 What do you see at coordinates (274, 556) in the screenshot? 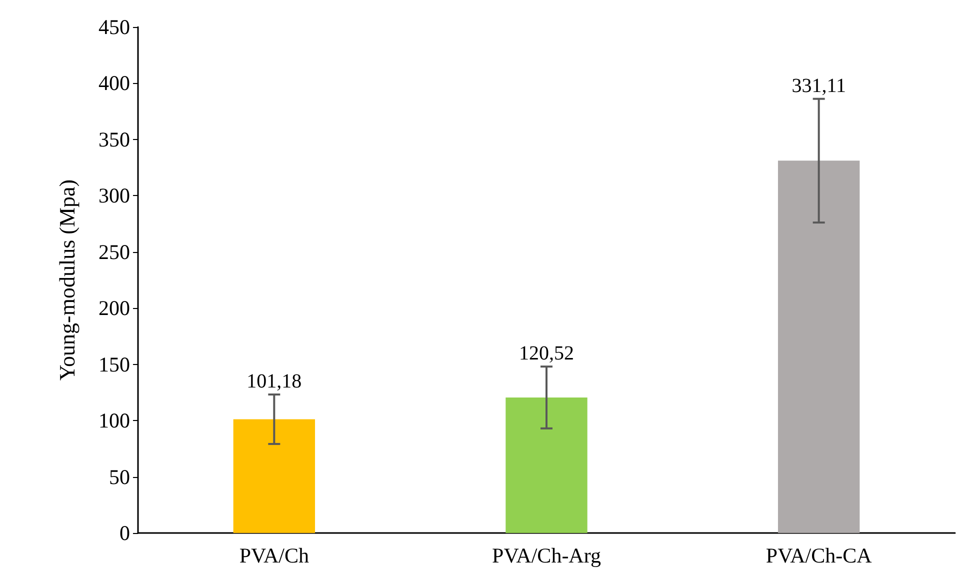
I see `x-tick-label: PVA/Ch` at bounding box center [274, 556].